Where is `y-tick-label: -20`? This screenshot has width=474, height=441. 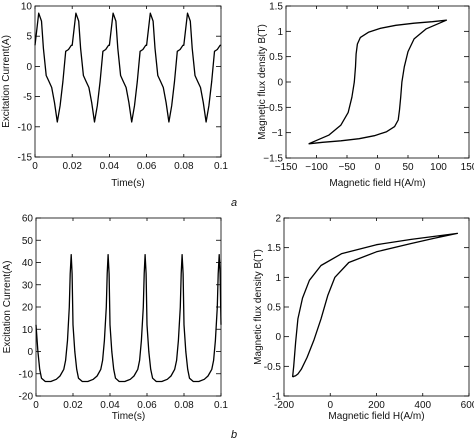
y-tick-label: -20 is located at coordinates (26, 397).